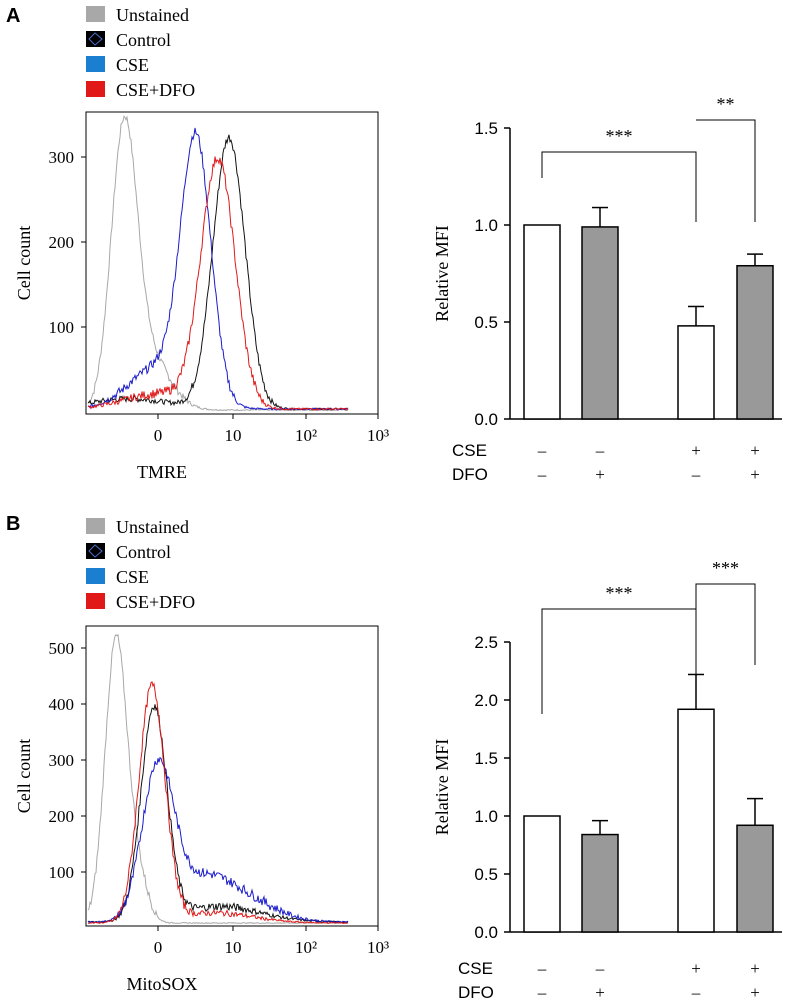 This screenshot has width=796, height=1006. I want to click on sig-label-2: **, so click(726, 104).